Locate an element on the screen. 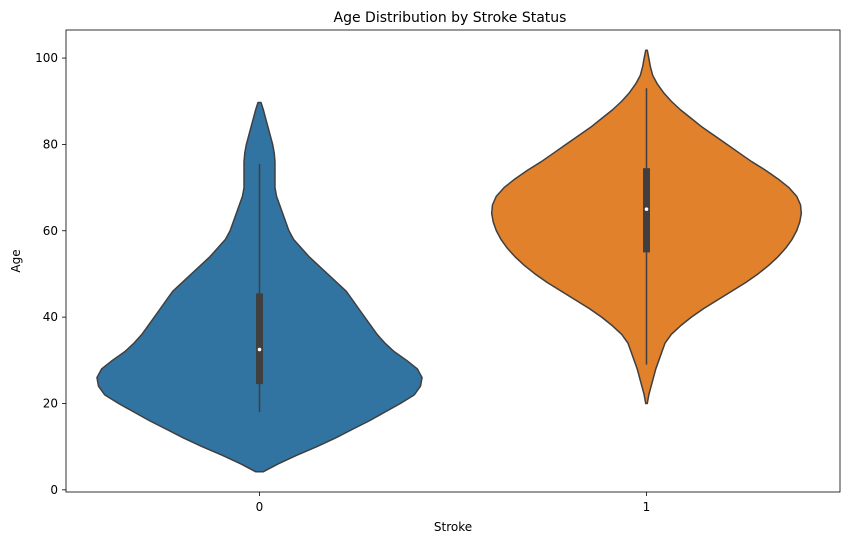 The height and width of the screenshot is (545, 850). y-axis-label: Age is located at coordinates (16, 260).